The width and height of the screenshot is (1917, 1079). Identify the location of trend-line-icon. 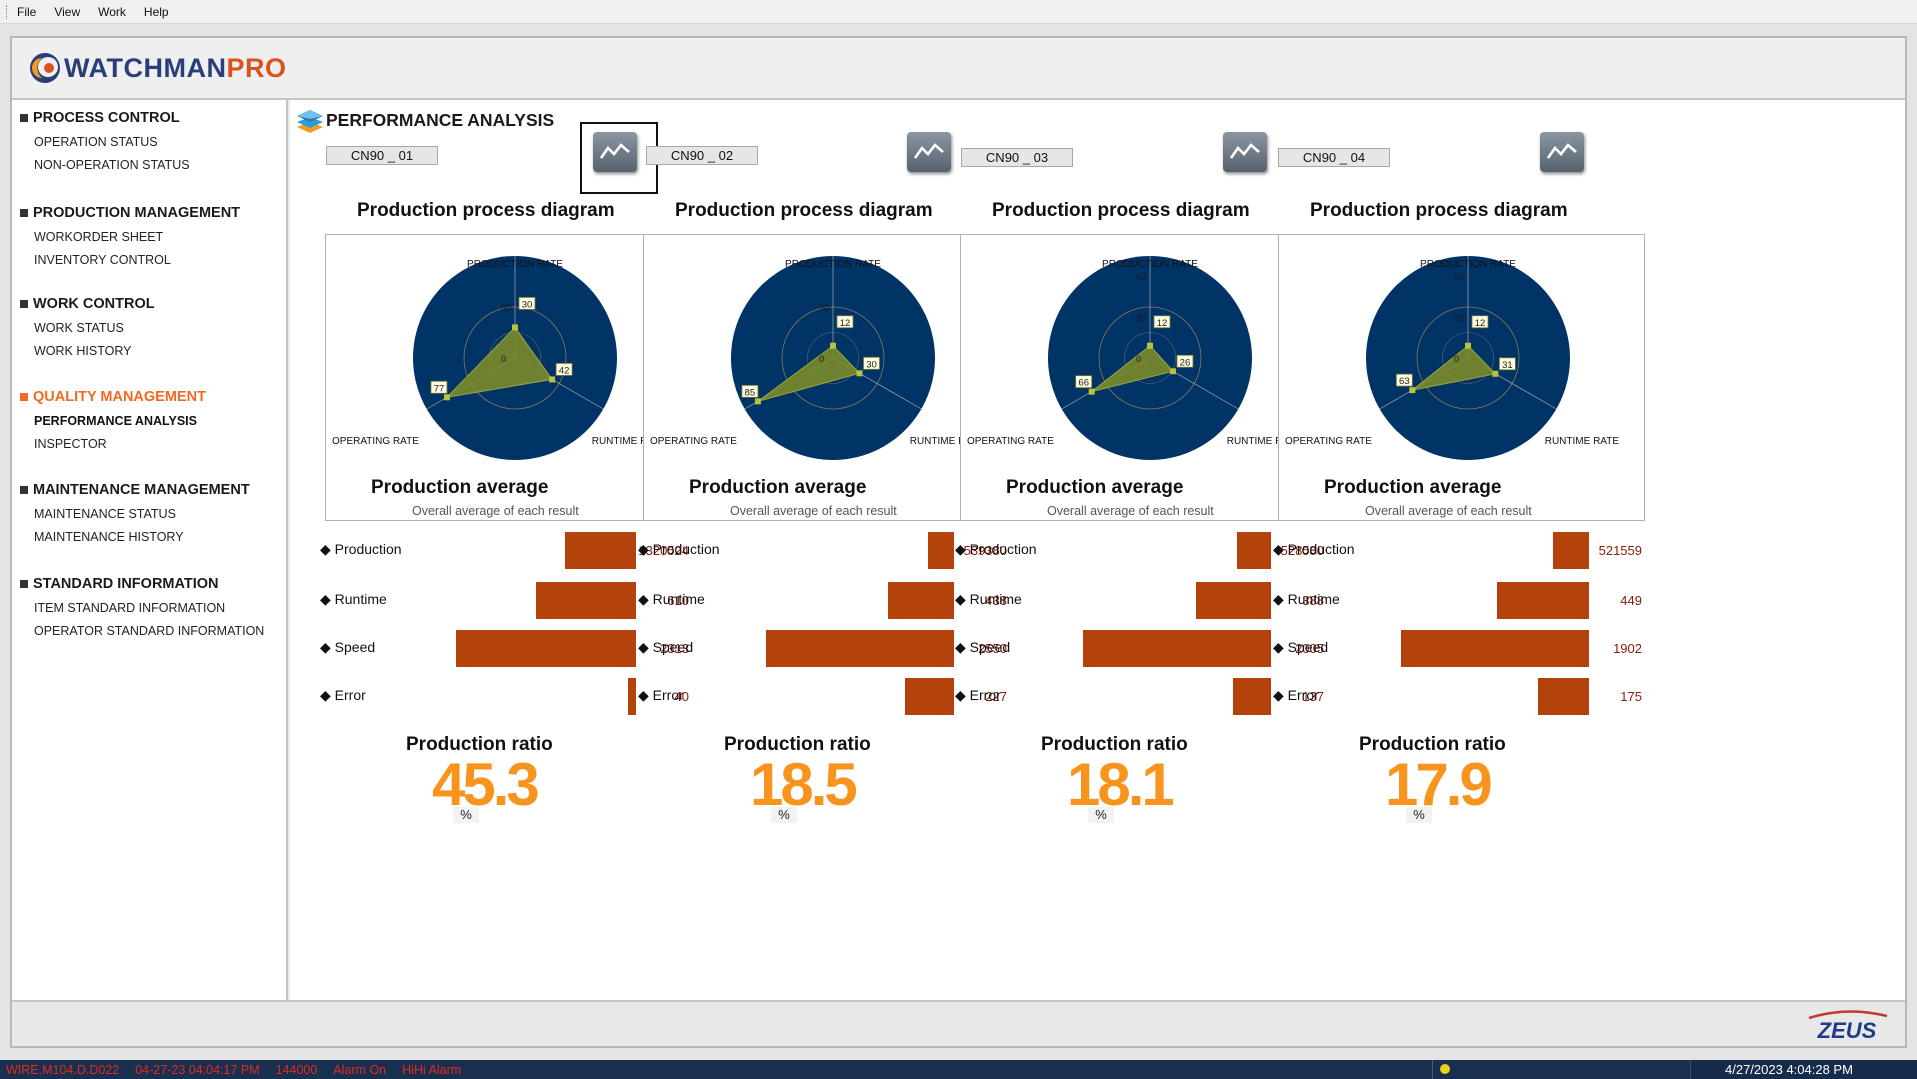
(1561, 151).